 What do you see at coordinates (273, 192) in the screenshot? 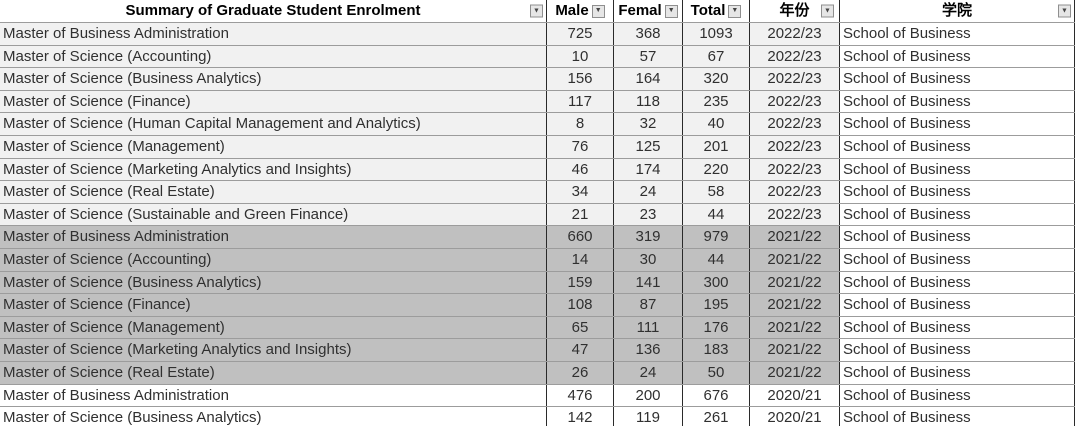
I see `cell-program: Master of Science (Real Estate)` at bounding box center [273, 192].